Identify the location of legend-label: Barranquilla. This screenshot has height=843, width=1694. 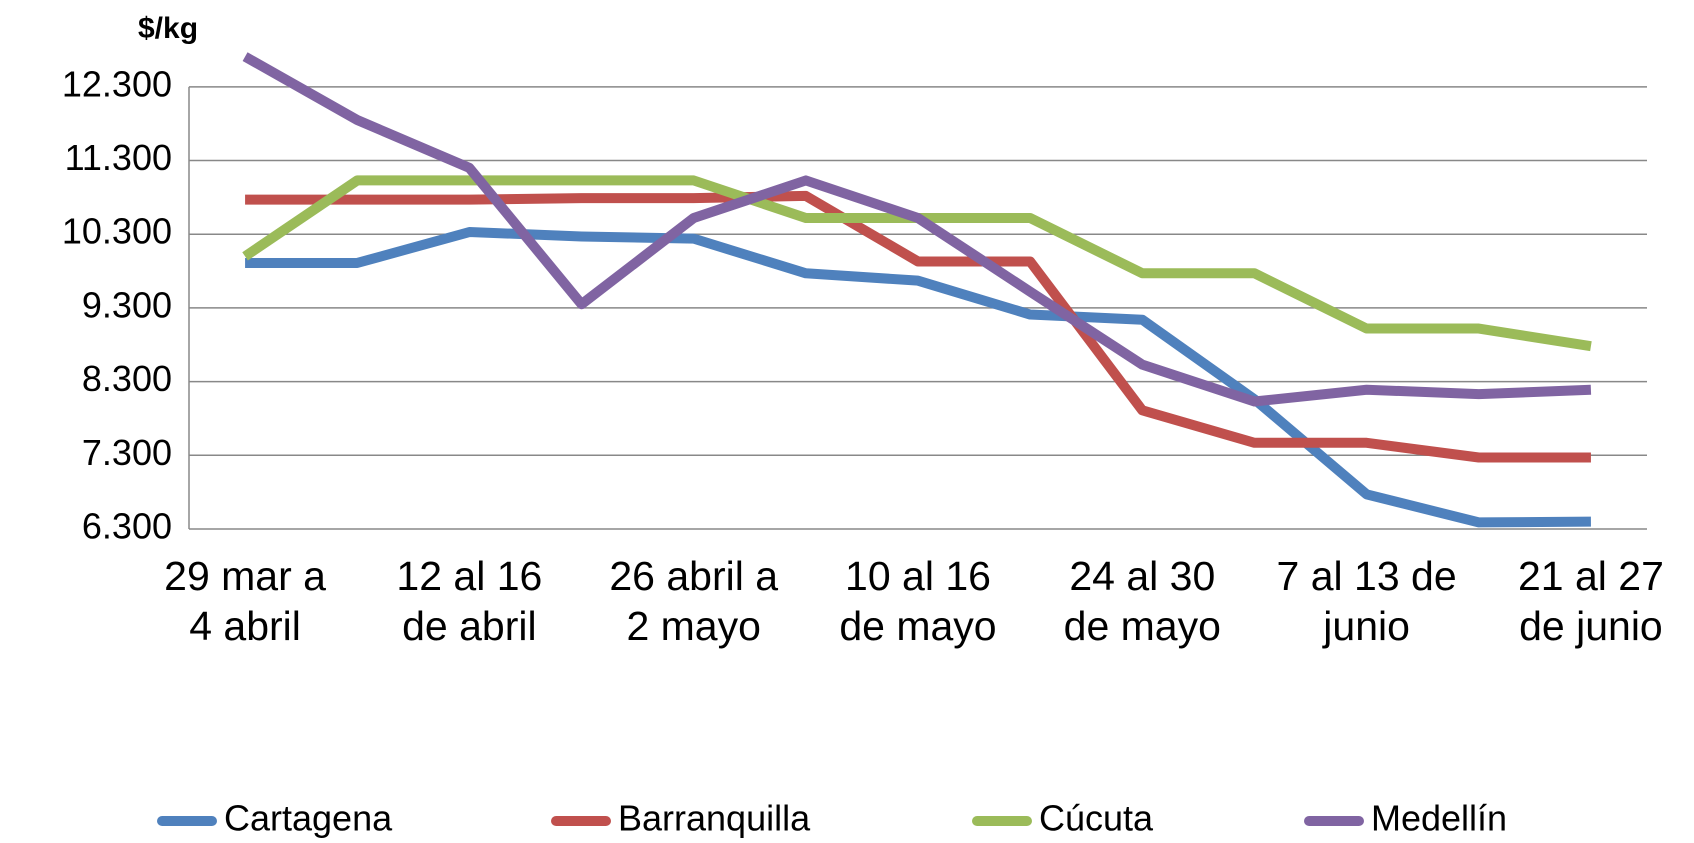
(714, 818).